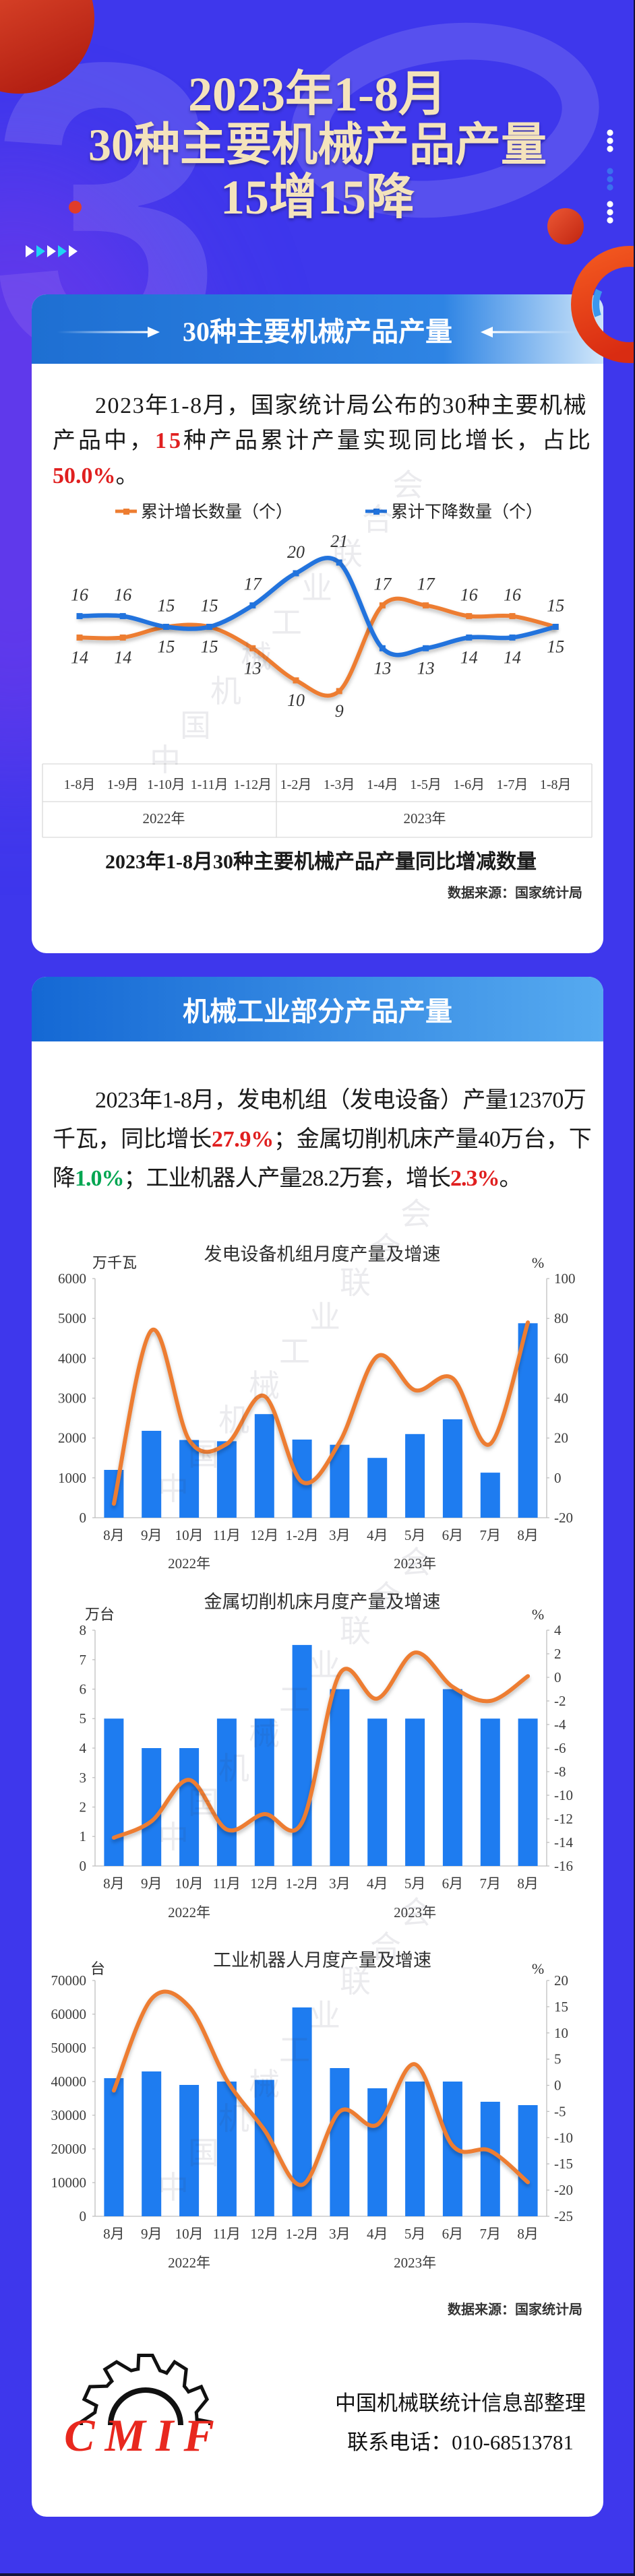 The image size is (635, 2576). Describe the element at coordinates (83, 1630) in the screenshot. I see `svg-text: 8` at that location.